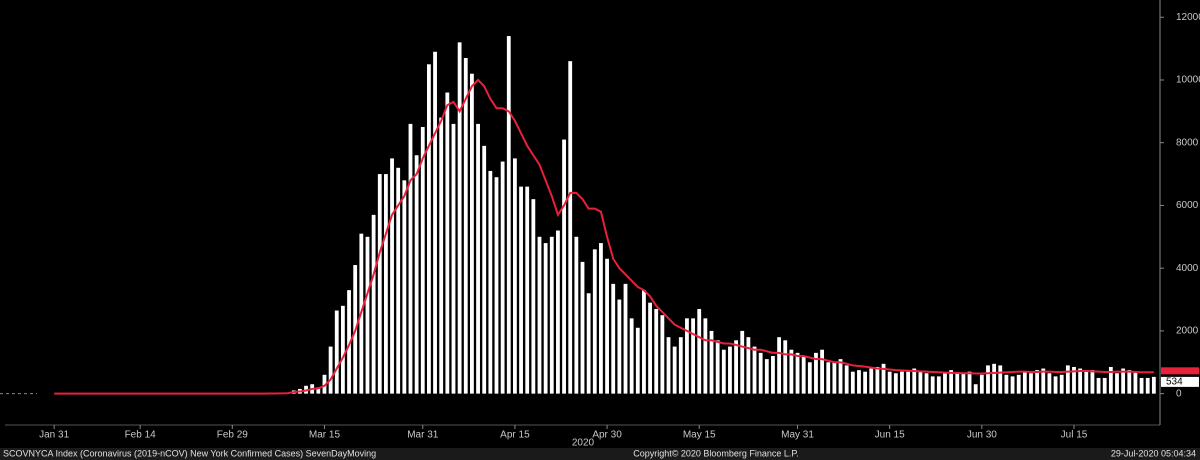  What do you see at coordinates (797, 435) in the screenshot?
I see `x-tick-label: May 31` at bounding box center [797, 435].